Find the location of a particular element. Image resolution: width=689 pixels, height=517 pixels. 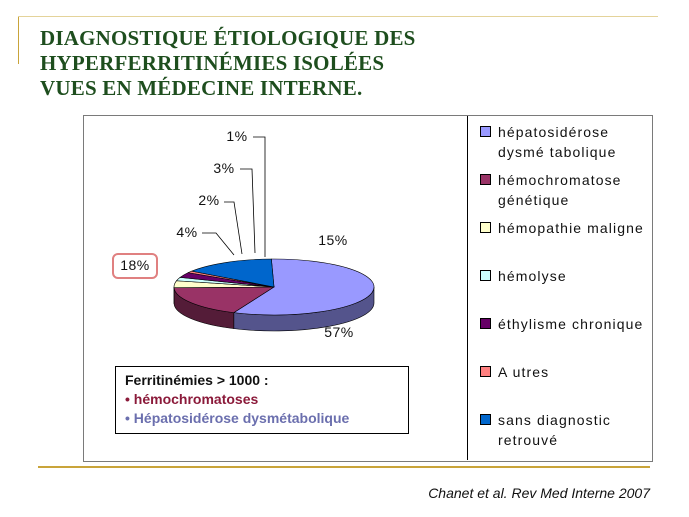

pie-data-label: 18% is located at coordinates (135, 265).